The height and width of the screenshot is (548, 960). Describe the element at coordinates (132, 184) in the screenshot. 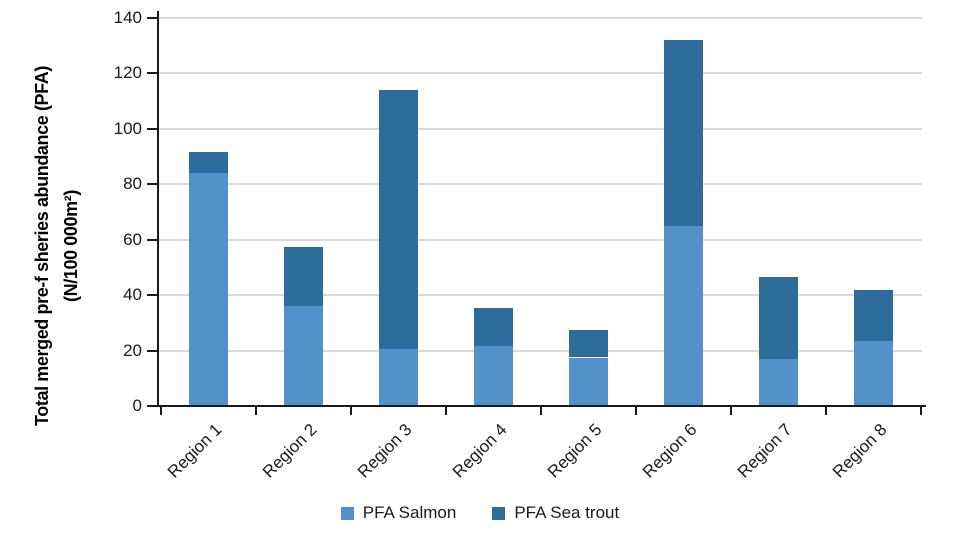

I see `y-tick-label-80: 80` at that location.